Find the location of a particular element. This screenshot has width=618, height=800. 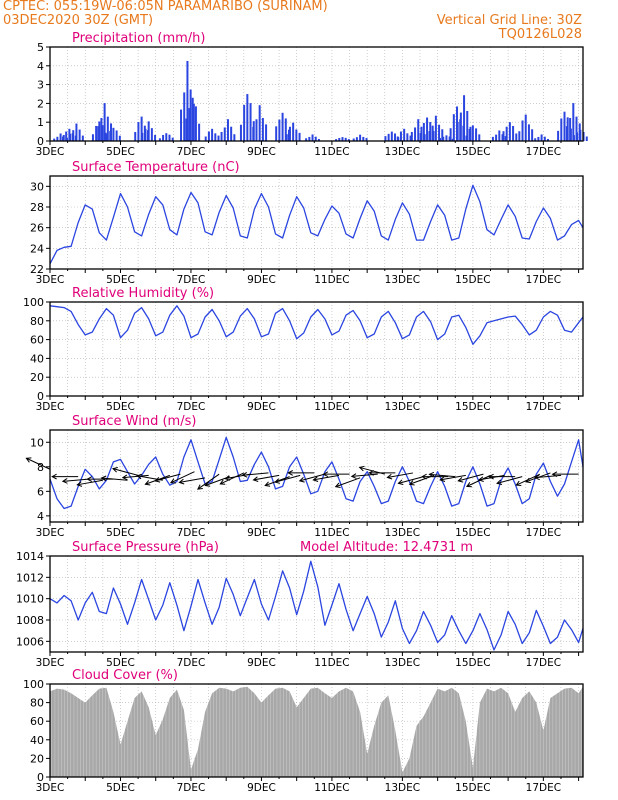

precip-ytick-label: 2 is located at coordinates (40, 103).